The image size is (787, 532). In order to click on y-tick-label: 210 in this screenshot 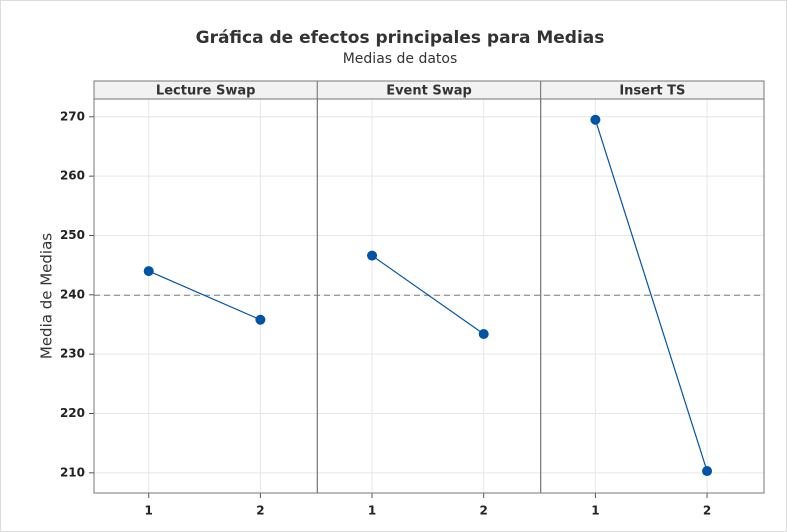, I will do `click(72, 472)`.